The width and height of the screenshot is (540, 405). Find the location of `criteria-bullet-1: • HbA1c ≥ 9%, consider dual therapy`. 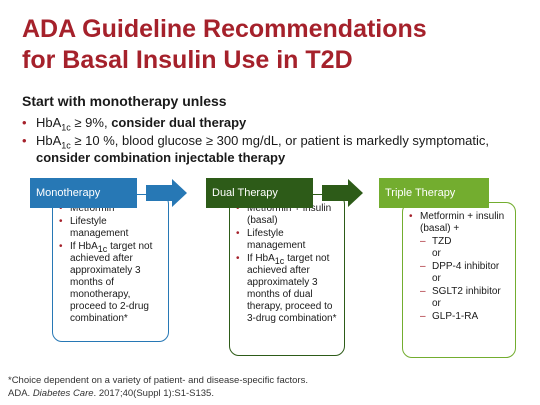

criteria-bullet-1: • HbA1c ≥ 9%, consider dual therapy is located at coordinates (134, 124).